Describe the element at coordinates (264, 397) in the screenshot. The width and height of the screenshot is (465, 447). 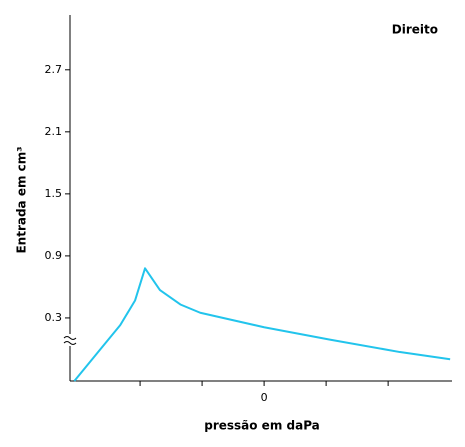
I see `x-tick-label: 0` at that location.